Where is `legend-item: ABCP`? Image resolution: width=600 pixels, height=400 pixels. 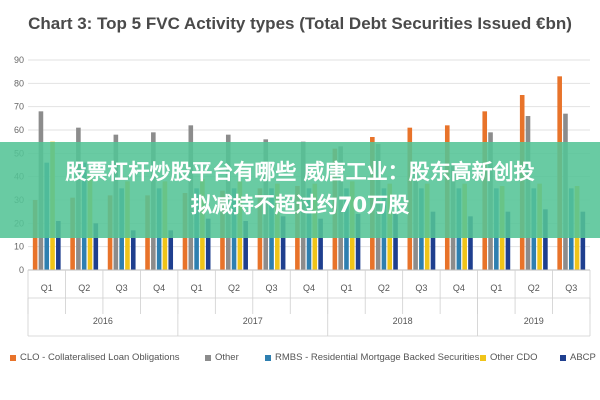 legend-item: ABCP is located at coordinates (578, 357).